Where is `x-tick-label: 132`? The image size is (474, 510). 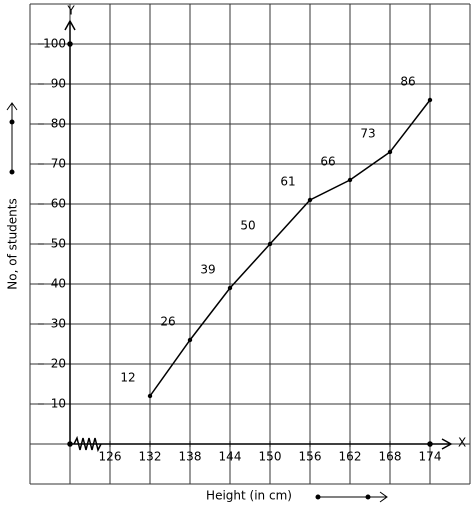
x-tick-label: 132 is located at coordinates (150, 457).